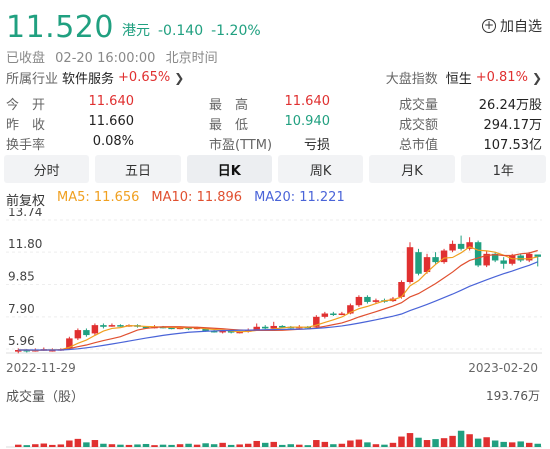 The height and width of the screenshot is (449, 550). Describe the element at coordinates (21, 277) in the screenshot. I see `y-tick-label: 9.85` at that location.